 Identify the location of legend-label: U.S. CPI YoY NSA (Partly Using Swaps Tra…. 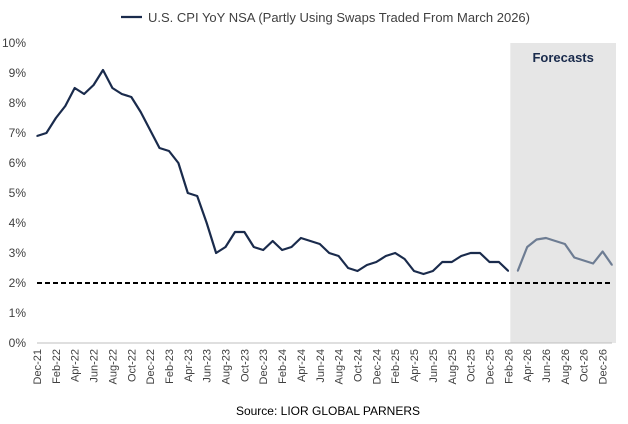
(339, 17).